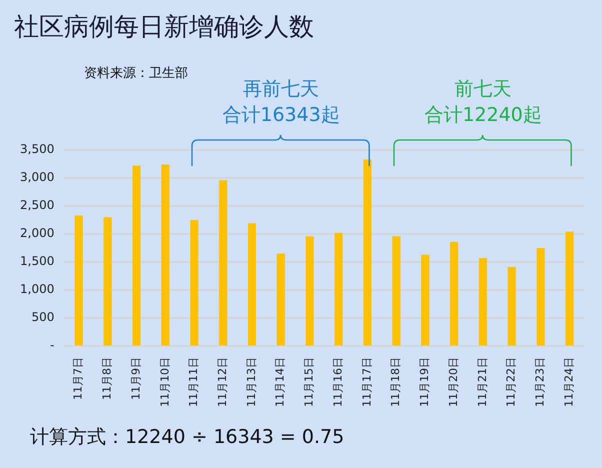  What do you see at coordinates (136, 73) in the screenshot?
I see `text: 资料来源：卫生部` at bounding box center [136, 73].